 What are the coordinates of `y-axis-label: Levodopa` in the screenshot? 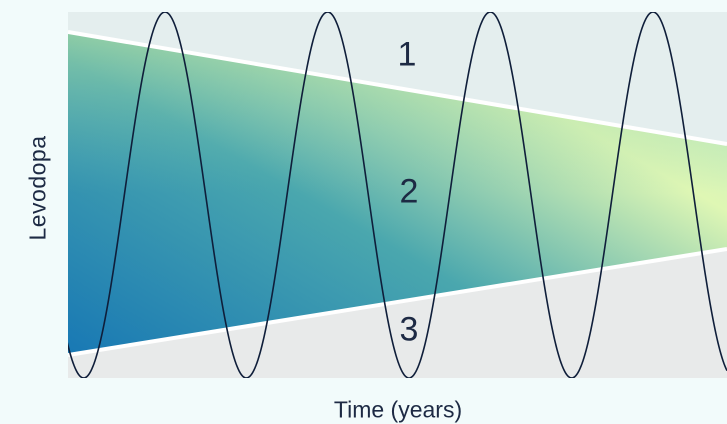 It's located at (37, 188).